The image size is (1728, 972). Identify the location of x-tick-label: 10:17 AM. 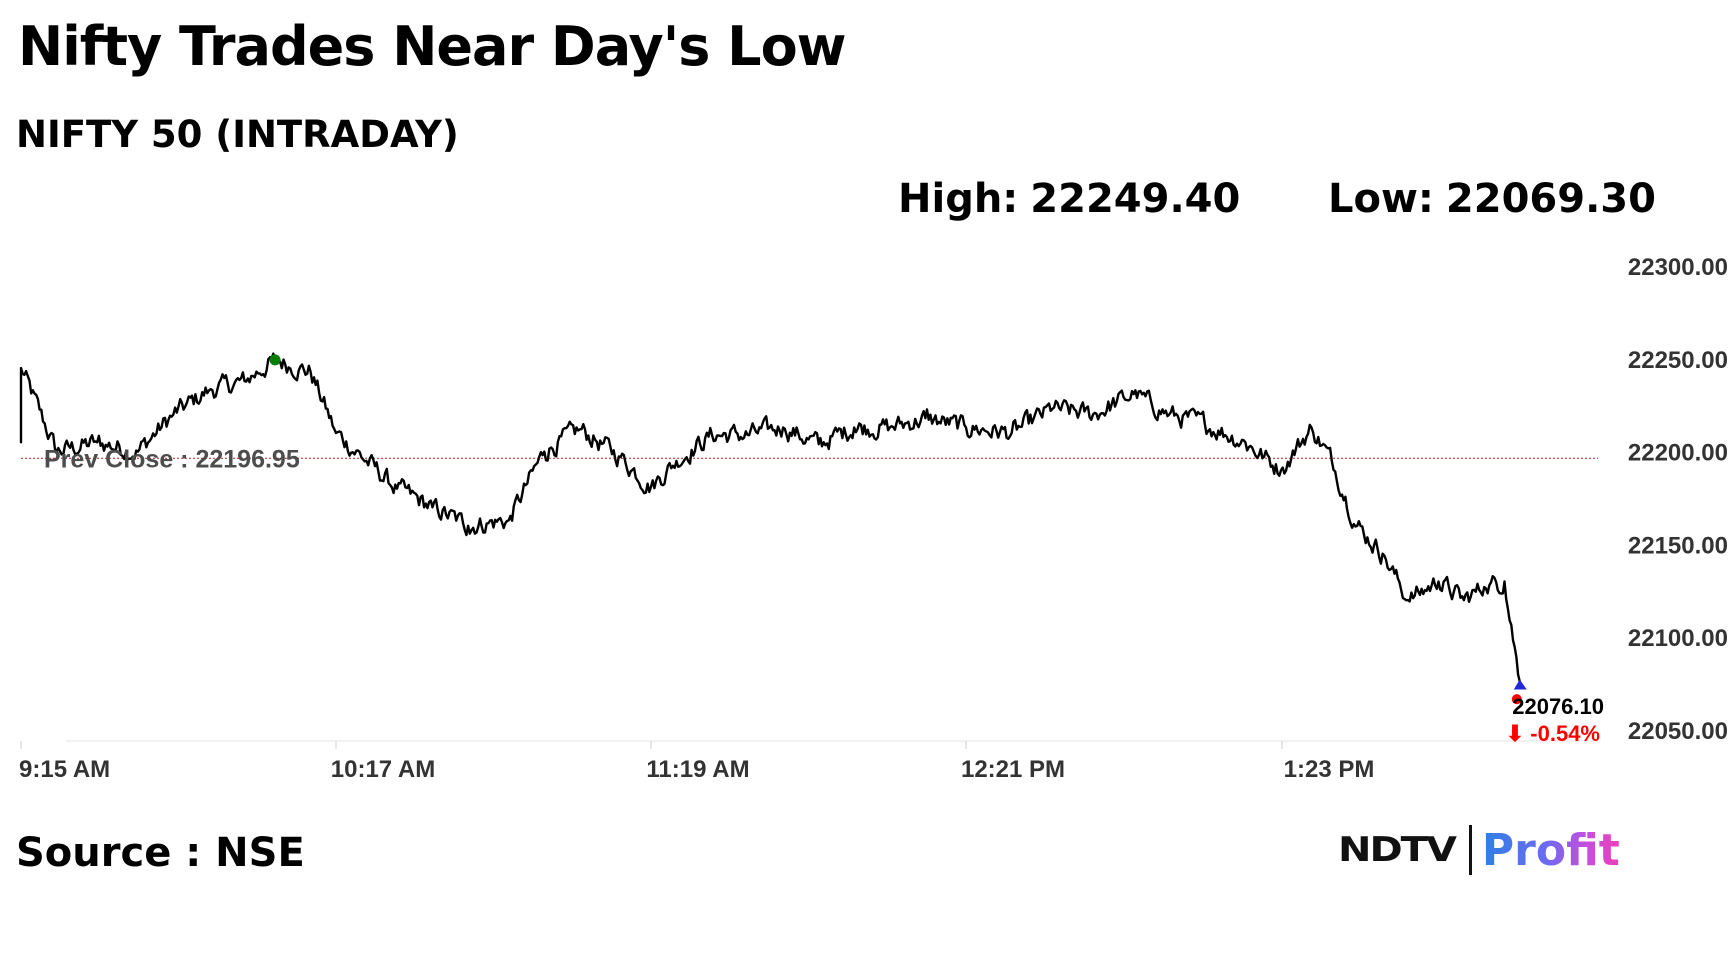
(383, 769).